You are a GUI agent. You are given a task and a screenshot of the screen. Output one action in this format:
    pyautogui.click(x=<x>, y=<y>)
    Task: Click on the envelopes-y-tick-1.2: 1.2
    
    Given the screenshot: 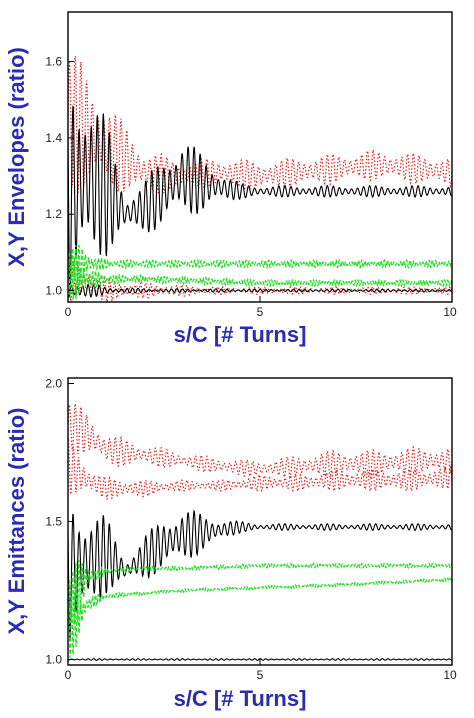 What is the action you would take?
    pyautogui.click(x=53, y=214)
    